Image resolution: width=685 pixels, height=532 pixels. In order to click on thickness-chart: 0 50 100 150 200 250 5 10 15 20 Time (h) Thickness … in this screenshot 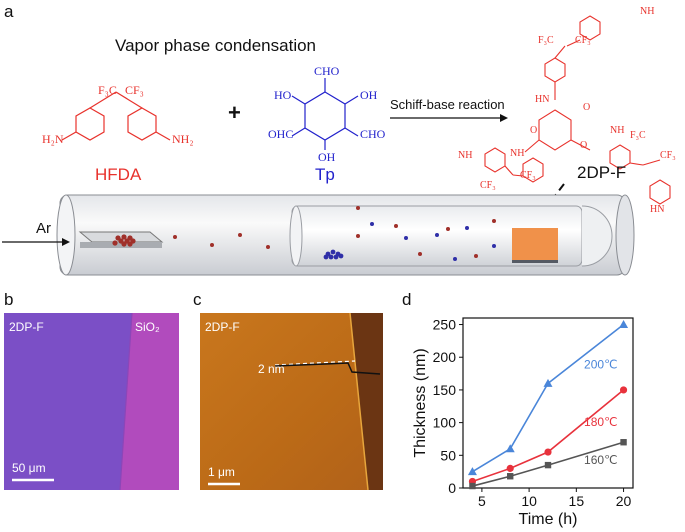, I will do `click(523, 422)`.